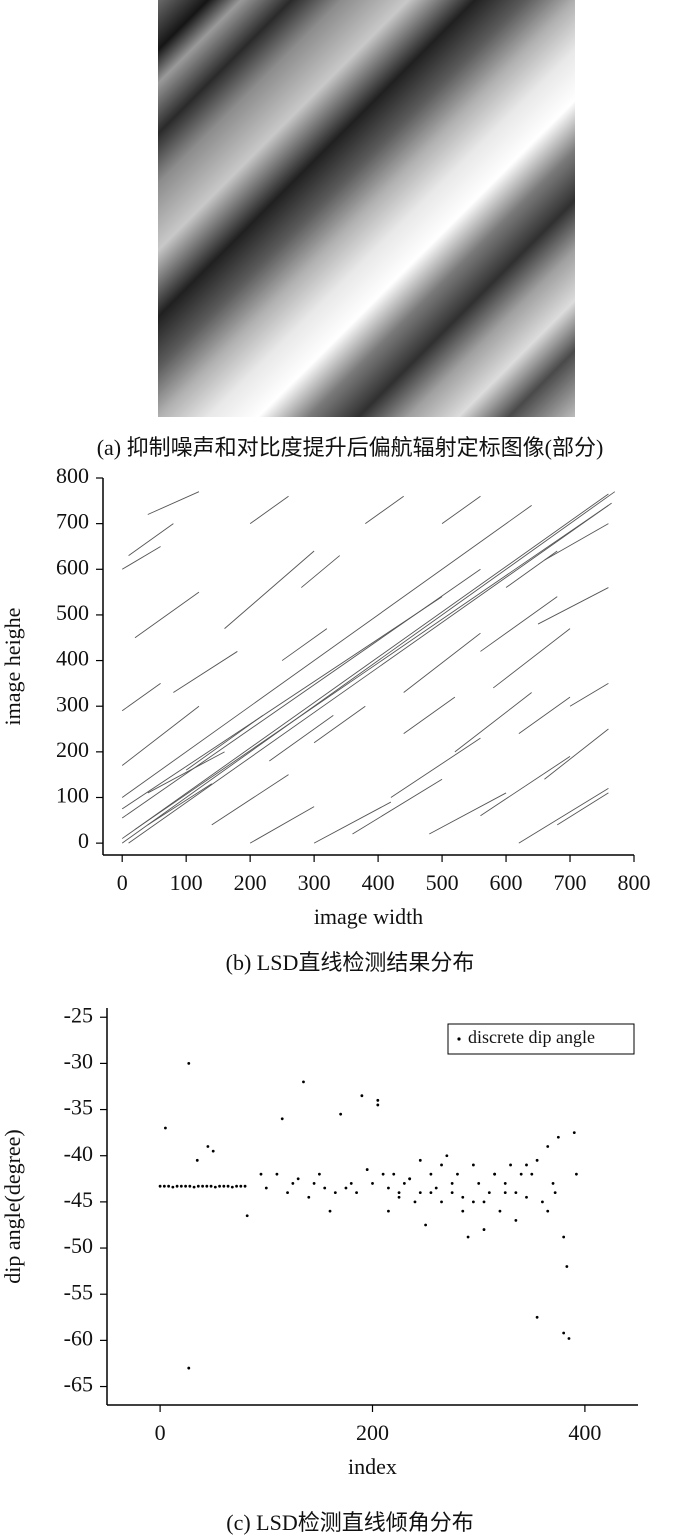 This screenshot has width=700, height=1538. What do you see at coordinates (78, 1291) in the screenshot?
I see `y-tick-label: -55` at bounding box center [78, 1291].